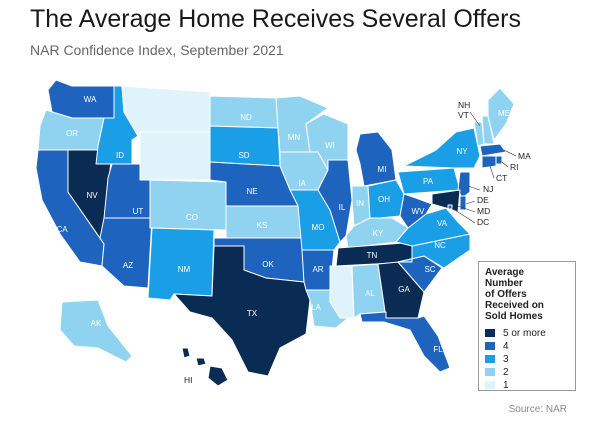 This screenshot has width=597, height=443. What do you see at coordinates (92, 195) in the screenshot?
I see `label-NV: NV` at bounding box center [92, 195].